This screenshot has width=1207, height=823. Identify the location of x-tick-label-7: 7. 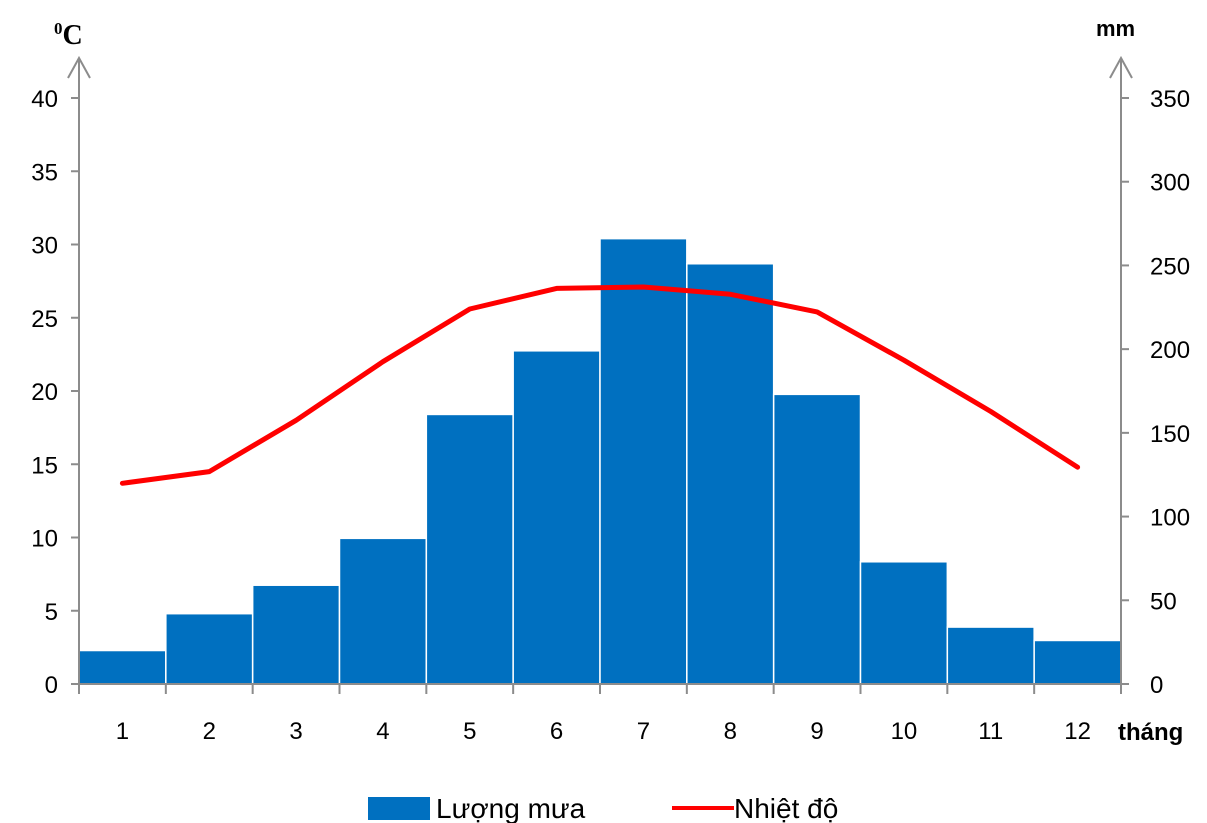
(643, 731).